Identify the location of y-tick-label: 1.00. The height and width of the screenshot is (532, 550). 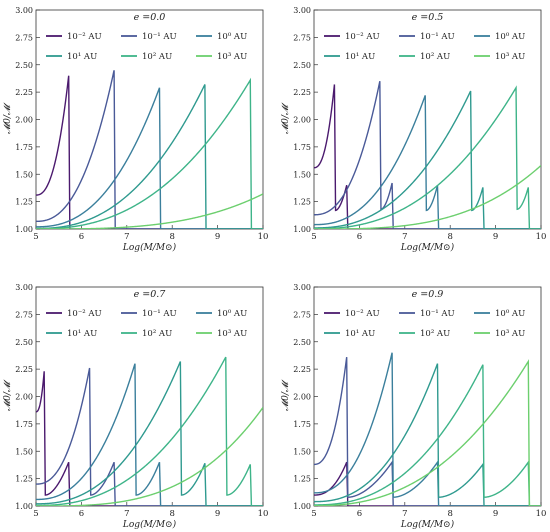
(302, 229).